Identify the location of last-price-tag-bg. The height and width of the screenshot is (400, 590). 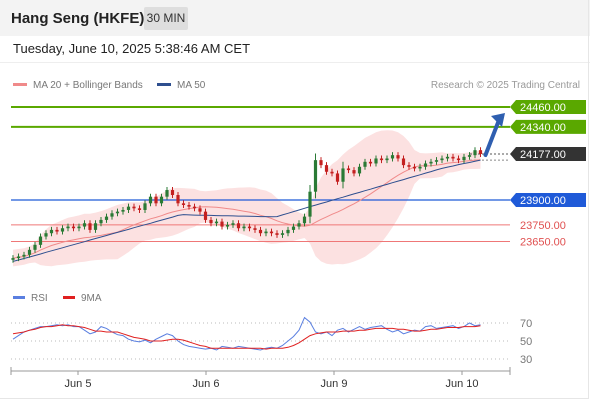
(548, 153).